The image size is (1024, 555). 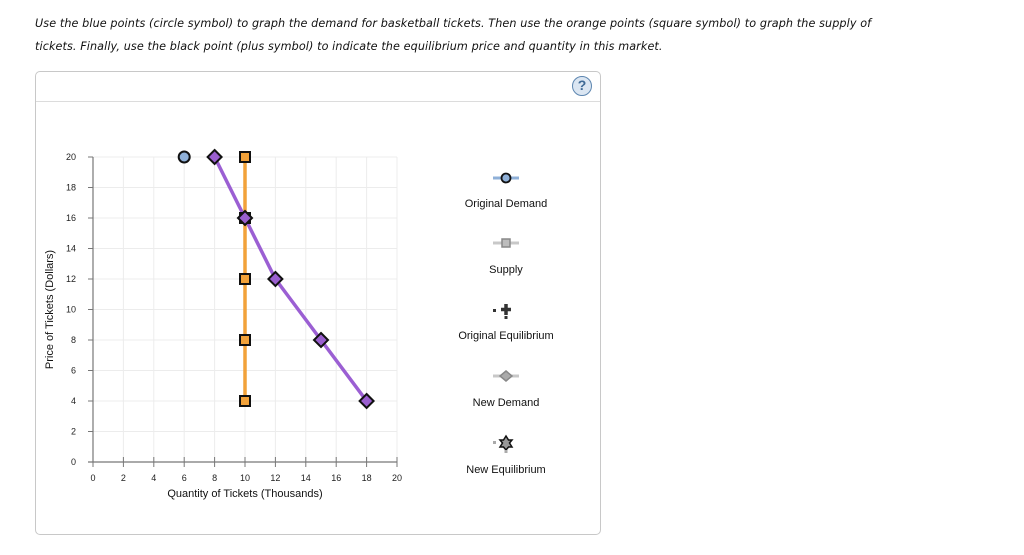 What do you see at coordinates (214, 478) in the screenshot?
I see `x-tick-label: 8` at bounding box center [214, 478].